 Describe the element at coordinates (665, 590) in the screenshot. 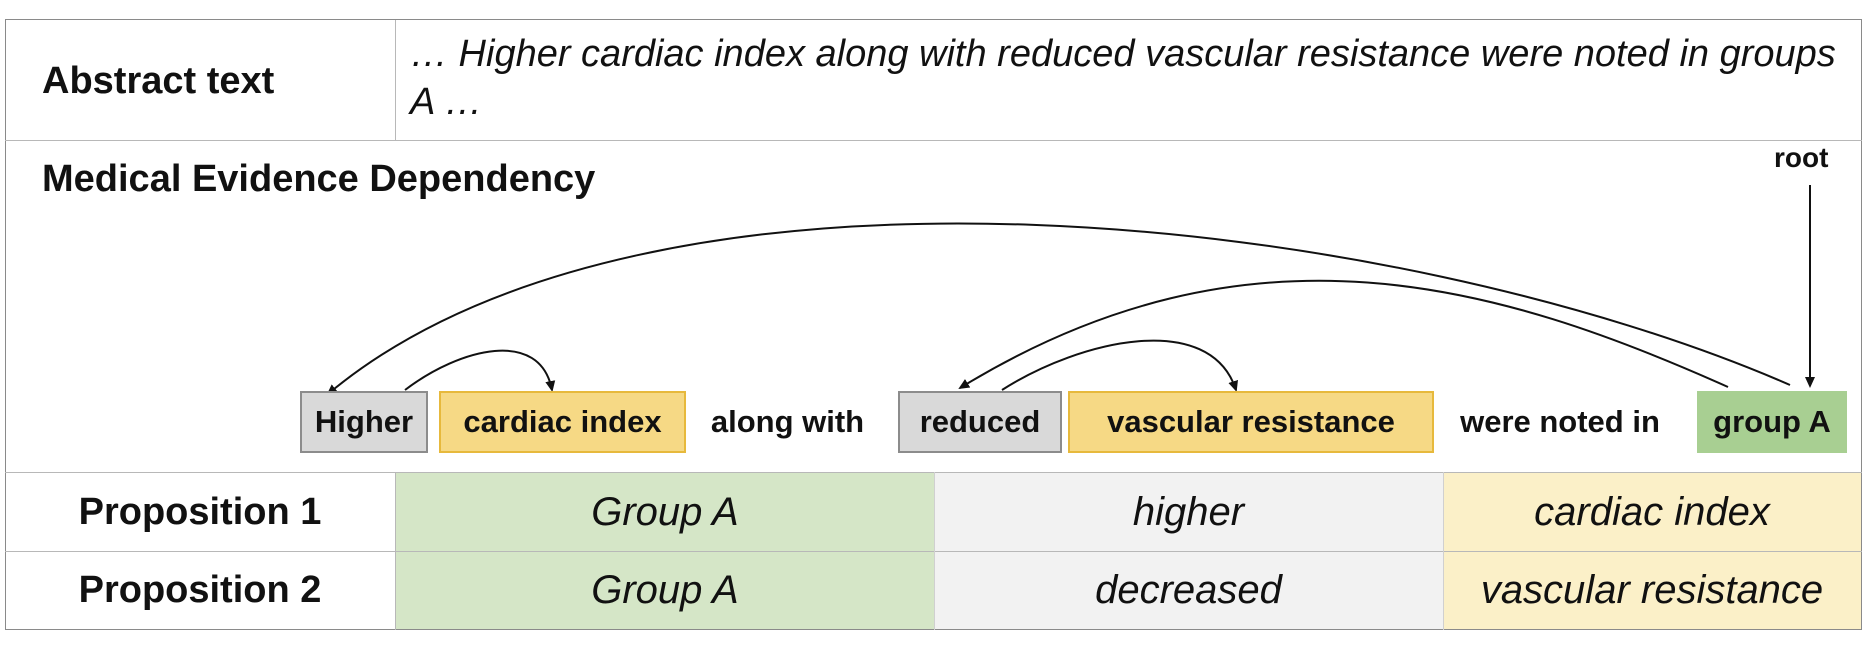

I see `prop2-group-cell: Group A` at that location.